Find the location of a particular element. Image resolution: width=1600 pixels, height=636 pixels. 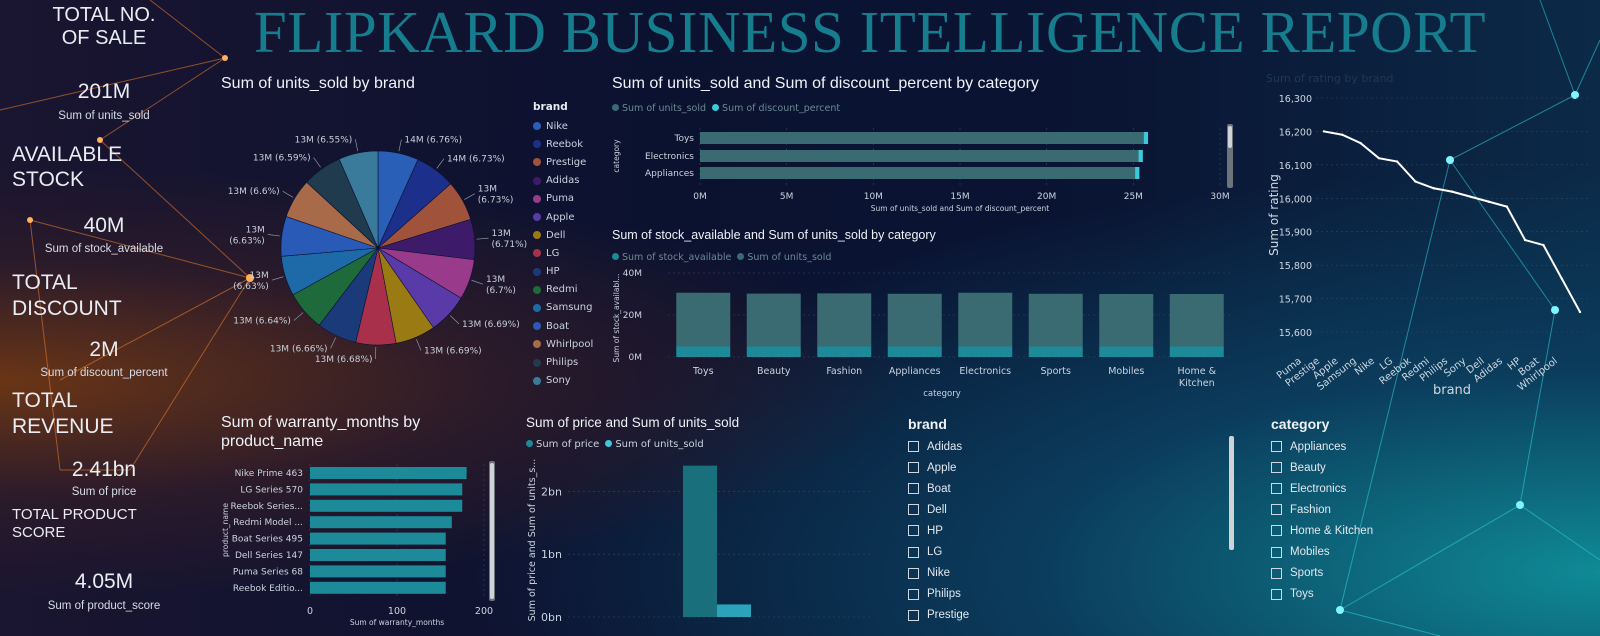

pie-legend-item-puma: Puma is located at coordinates (568, 199).